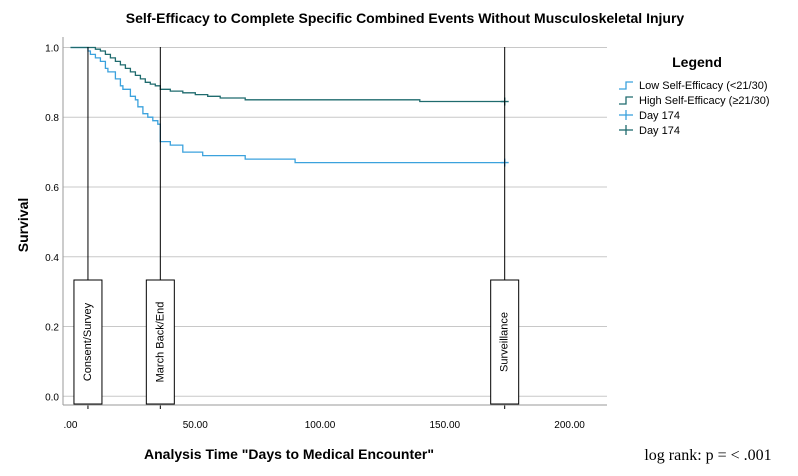  I want to click on y-tick-label: 0.6, so click(52, 188).